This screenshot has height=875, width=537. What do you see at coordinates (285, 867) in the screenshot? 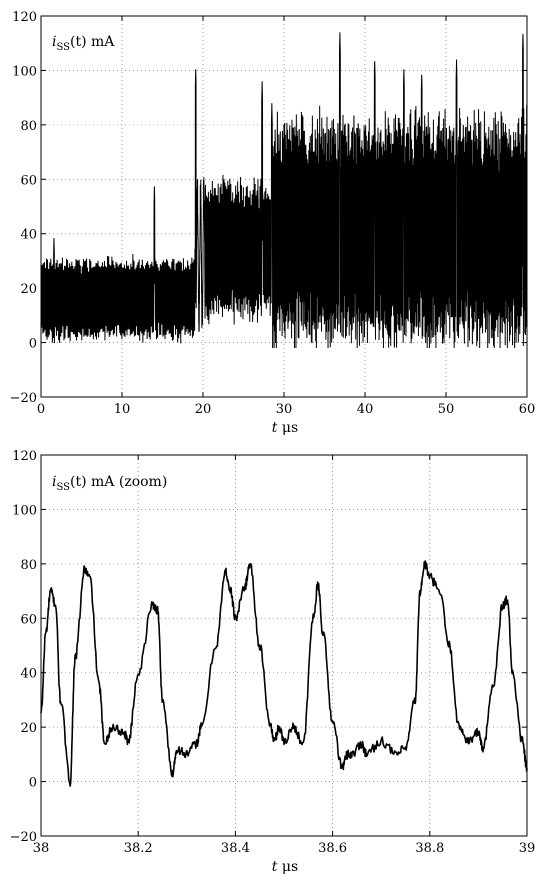
I see `x-axis-label-zoom: t μs` at bounding box center [285, 867].